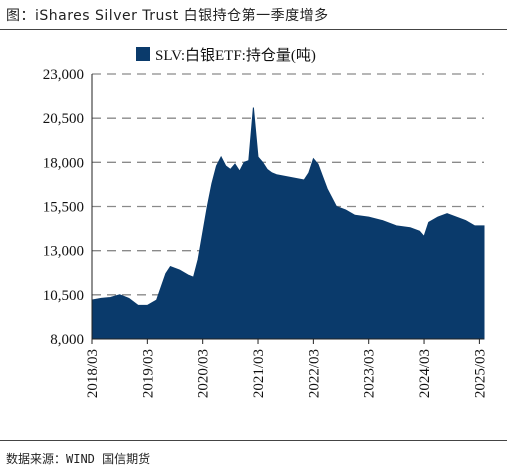 The width and height of the screenshot is (507, 472). I want to click on x-tick-label: 2023/03, so click(370, 373).